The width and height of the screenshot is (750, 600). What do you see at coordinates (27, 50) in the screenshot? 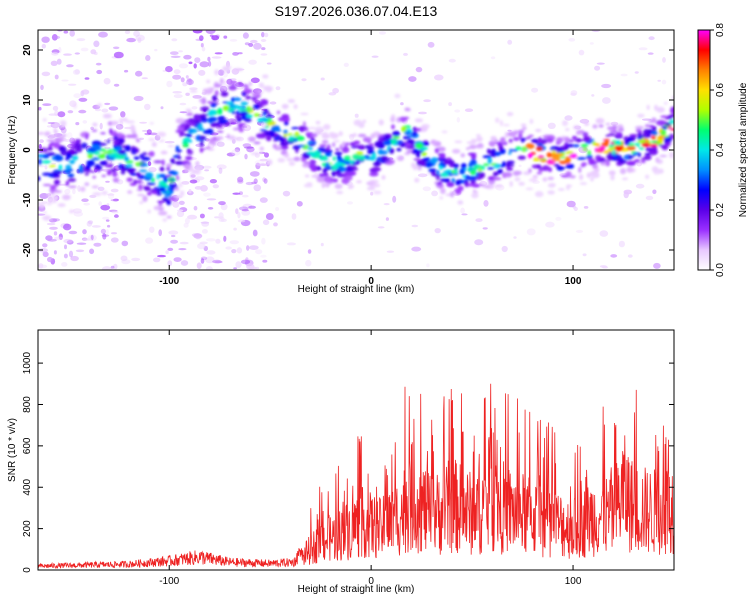
I see `spectrogram-y-tick-label: 20` at bounding box center [27, 50].